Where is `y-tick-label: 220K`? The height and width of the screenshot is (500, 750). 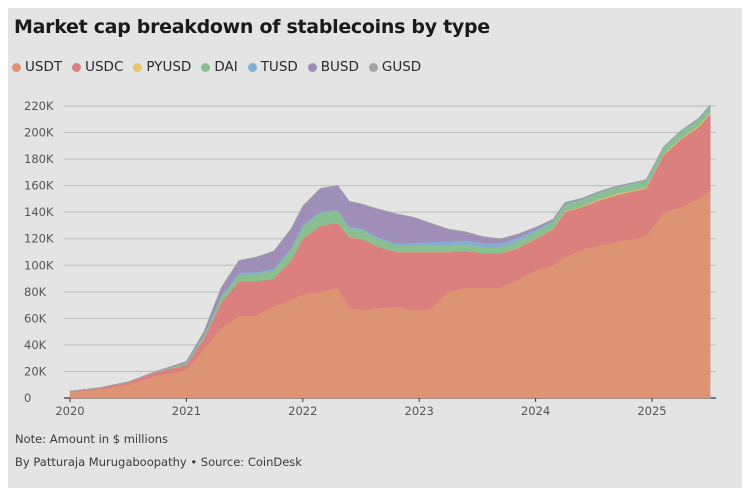 y-tick-label: 220K is located at coordinates (39, 106).